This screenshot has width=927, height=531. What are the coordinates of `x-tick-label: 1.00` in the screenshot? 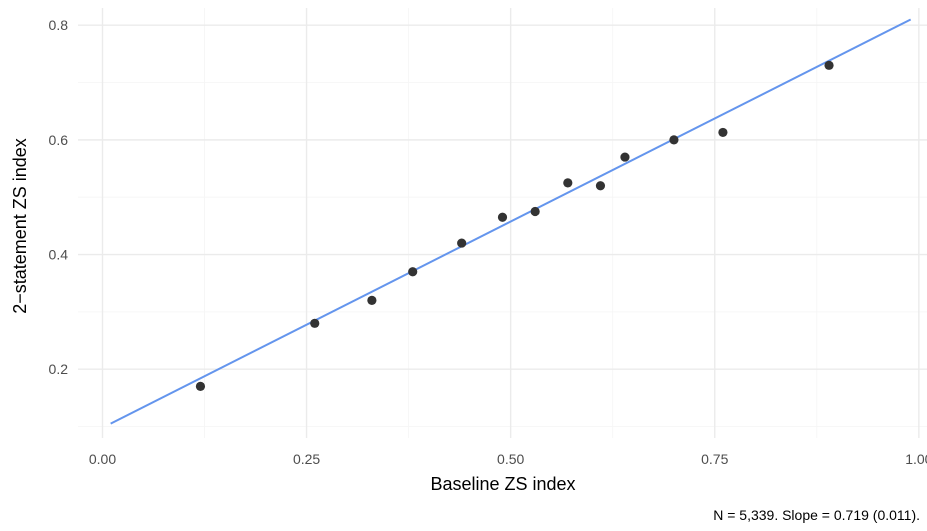 It's located at (916, 459).